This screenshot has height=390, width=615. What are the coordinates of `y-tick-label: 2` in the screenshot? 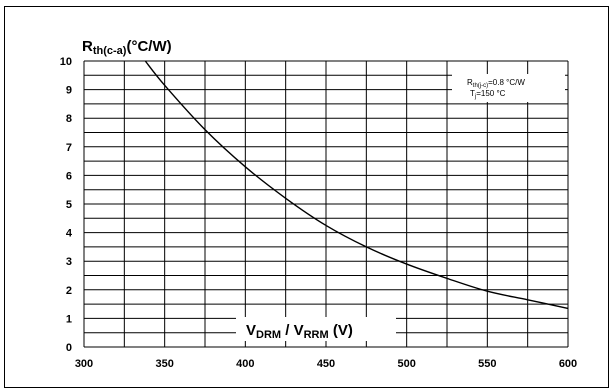 It's located at (69, 291).